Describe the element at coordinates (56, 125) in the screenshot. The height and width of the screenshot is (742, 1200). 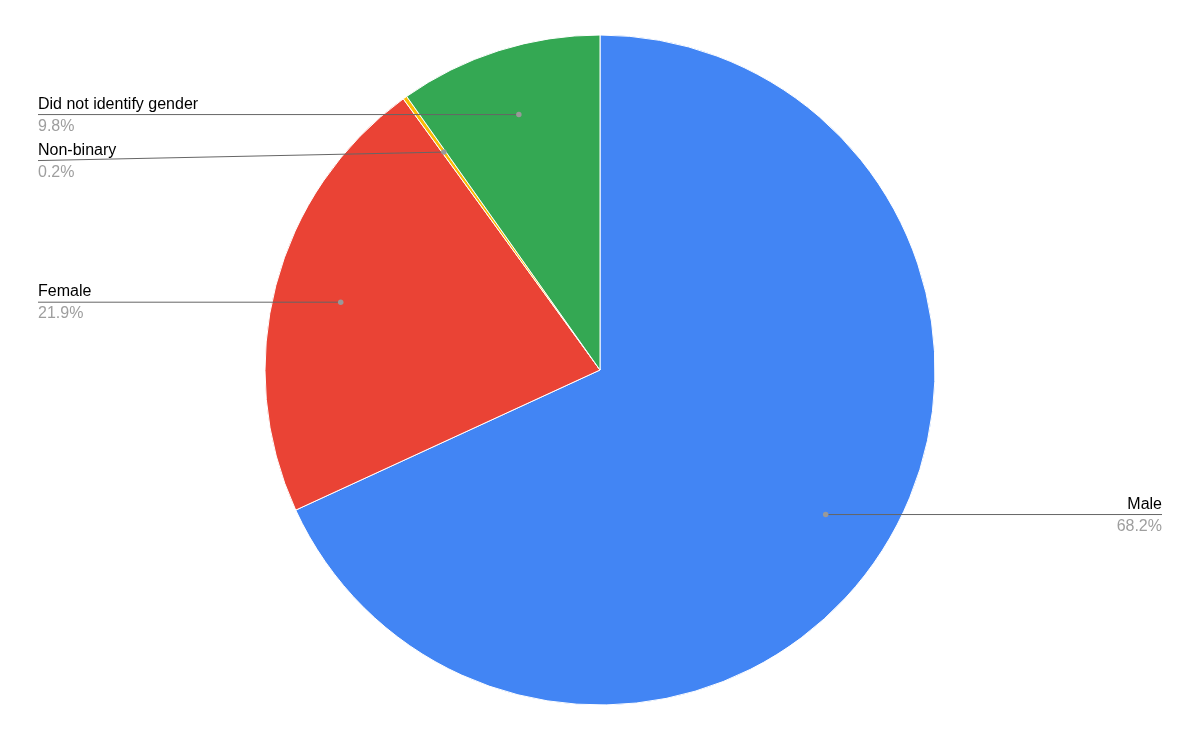
I see `data-label: 9.8%` at that location.